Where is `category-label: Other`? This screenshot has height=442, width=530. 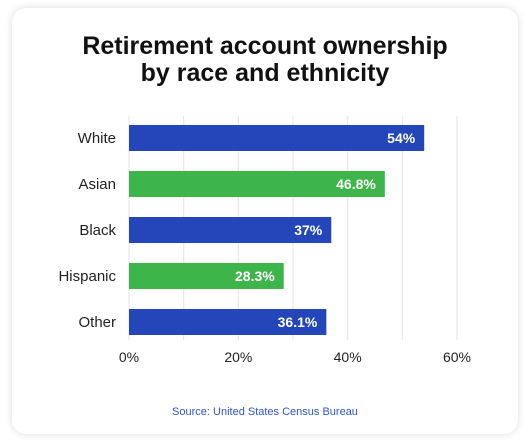 category-label: Other is located at coordinates (97, 322).